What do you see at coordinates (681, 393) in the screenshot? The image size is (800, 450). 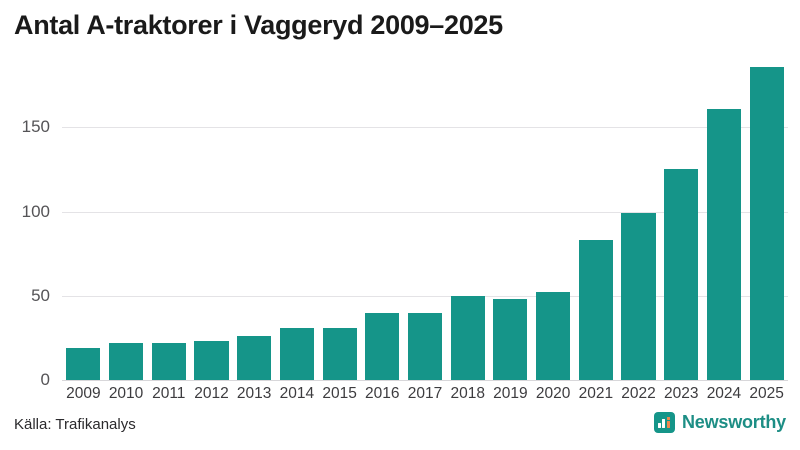 I see `x-tick-label: 2023` at bounding box center [681, 393].